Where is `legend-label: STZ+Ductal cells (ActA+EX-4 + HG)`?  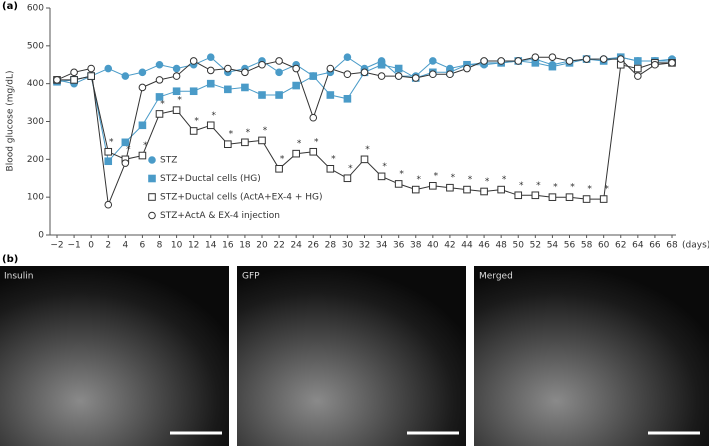
legend-label: STZ+Ductal cells (ActA+EX-4 + HG) is located at coordinates (241, 198).